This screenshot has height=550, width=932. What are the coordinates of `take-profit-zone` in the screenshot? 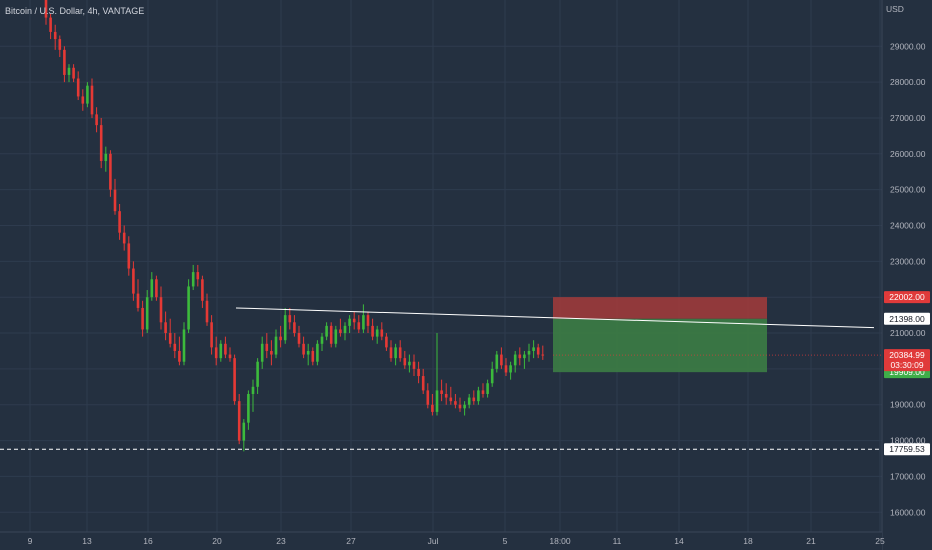 It's located at (660, 345).